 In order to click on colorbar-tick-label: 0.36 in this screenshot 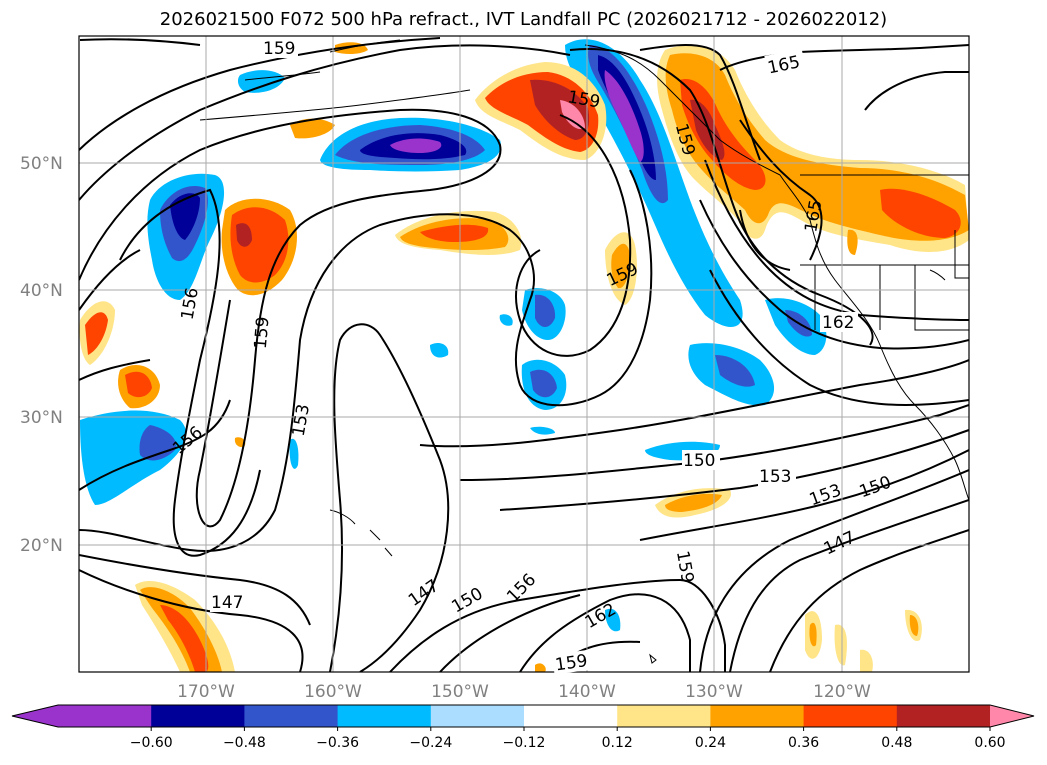, I will do `click(803, 743)`.